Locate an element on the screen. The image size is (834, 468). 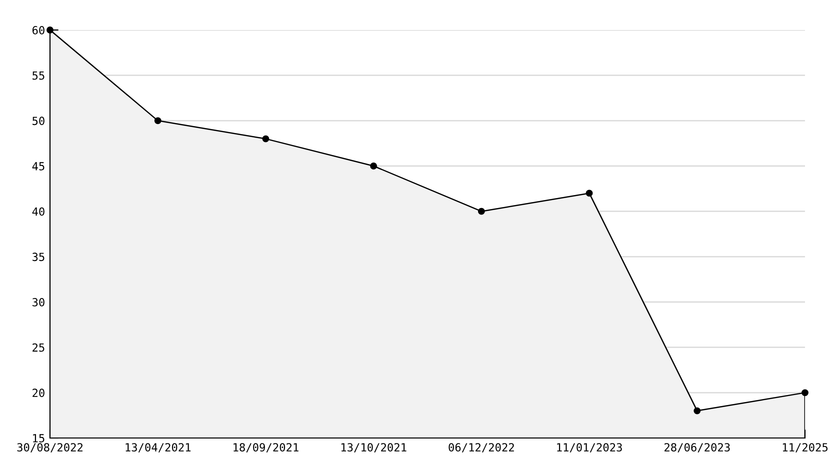
y-tick-label: 45 is located at coordinates (38, 166).